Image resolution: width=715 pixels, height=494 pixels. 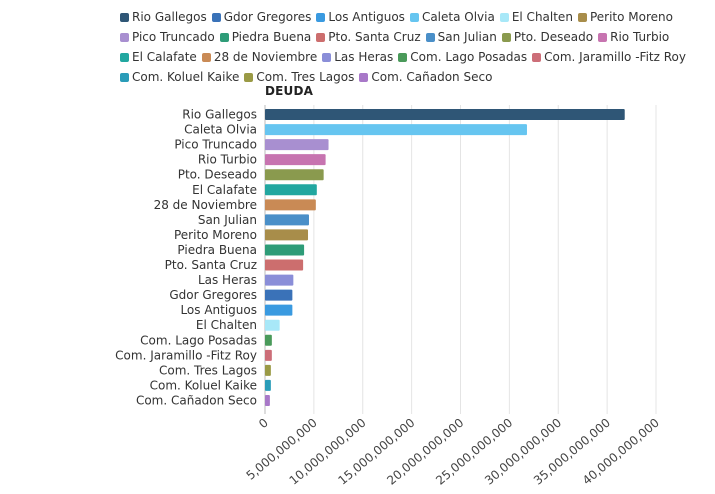 I want to click on category-label: El Calafate, so click(x=224, y=190).